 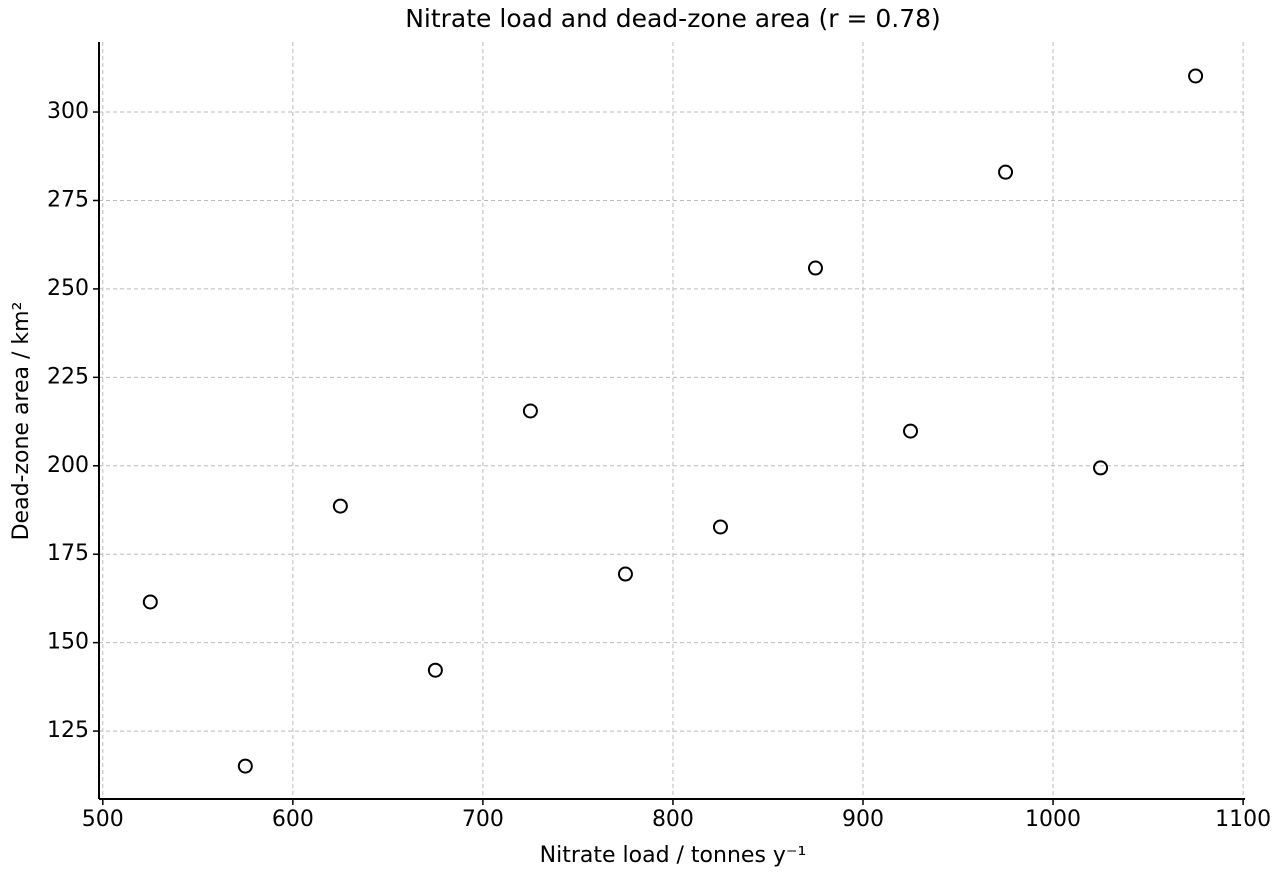 I want to click on y-tick-label: 125, so click(x=68, y=730).